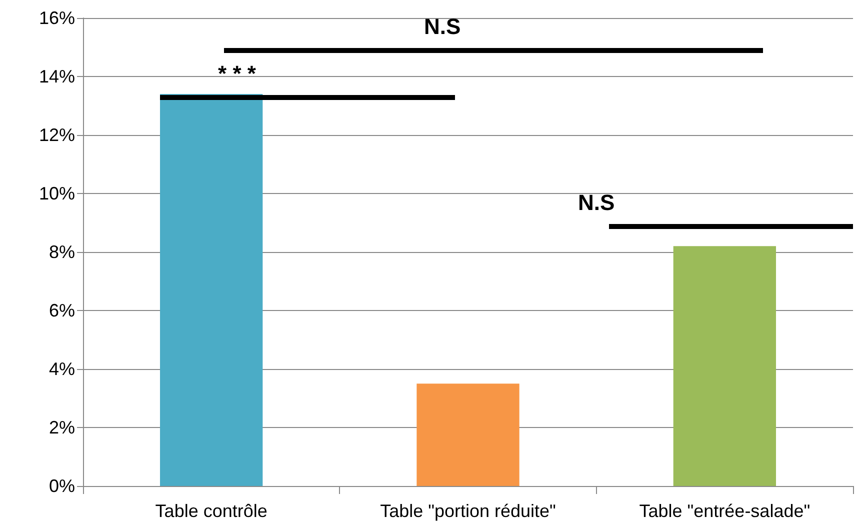 Image resolution: width=861 pixels, height=532 pixels. What do you see at coordinates (61, 428) in the screenshot?
I see `y-tick-label: 2%` at bounding box center [61, 428].